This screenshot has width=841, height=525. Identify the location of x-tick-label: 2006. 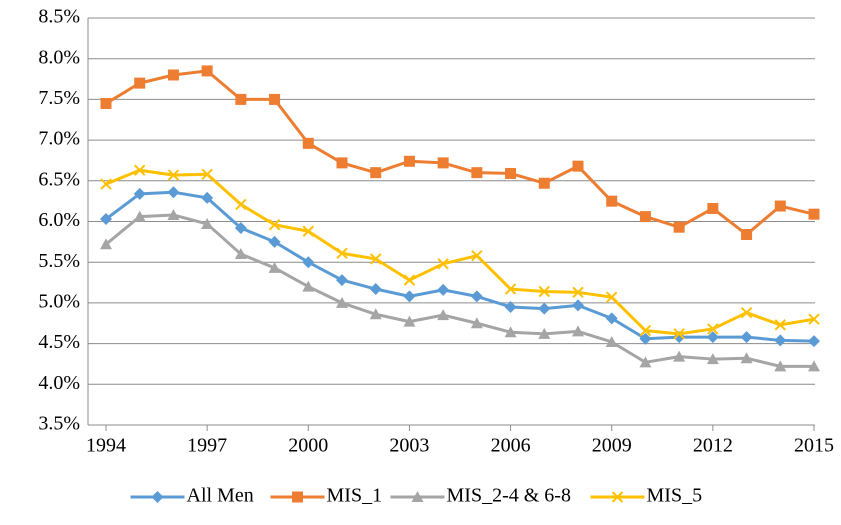
(511, 446).